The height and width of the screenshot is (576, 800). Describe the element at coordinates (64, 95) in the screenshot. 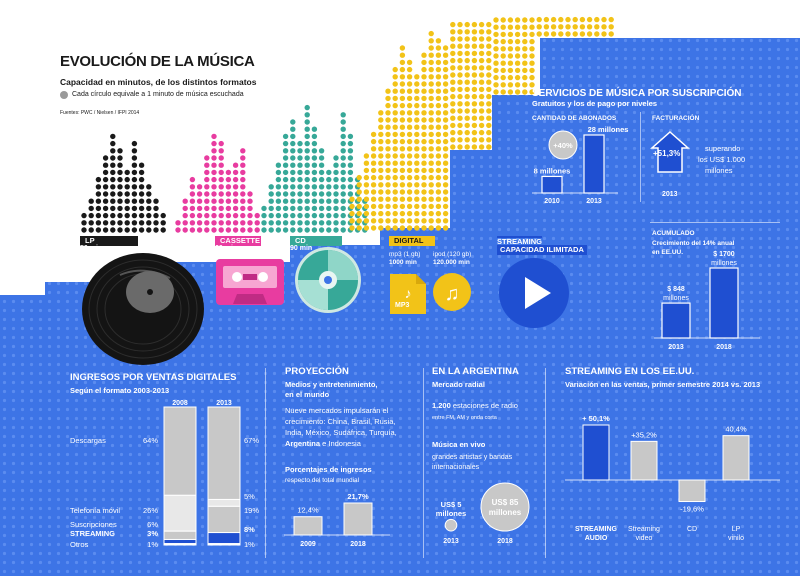

I see `gray-circle-icon` at that location.